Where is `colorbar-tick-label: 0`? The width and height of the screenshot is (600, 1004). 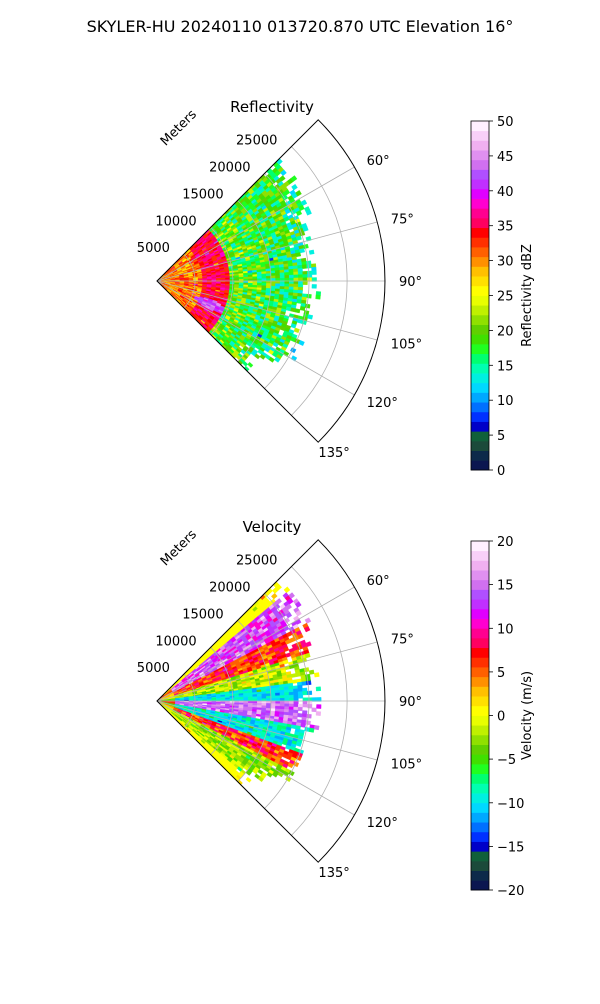
colorbar-tick-label: 0 is located at coordinates (501, 471).